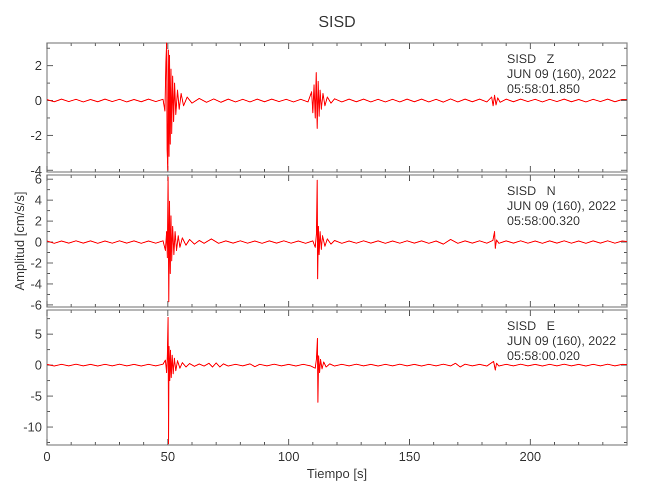 The image size is (650, 500). Describe the element at coordinates (531, 59) in the screenshot. I see `annotation: SISD Z` at that location.